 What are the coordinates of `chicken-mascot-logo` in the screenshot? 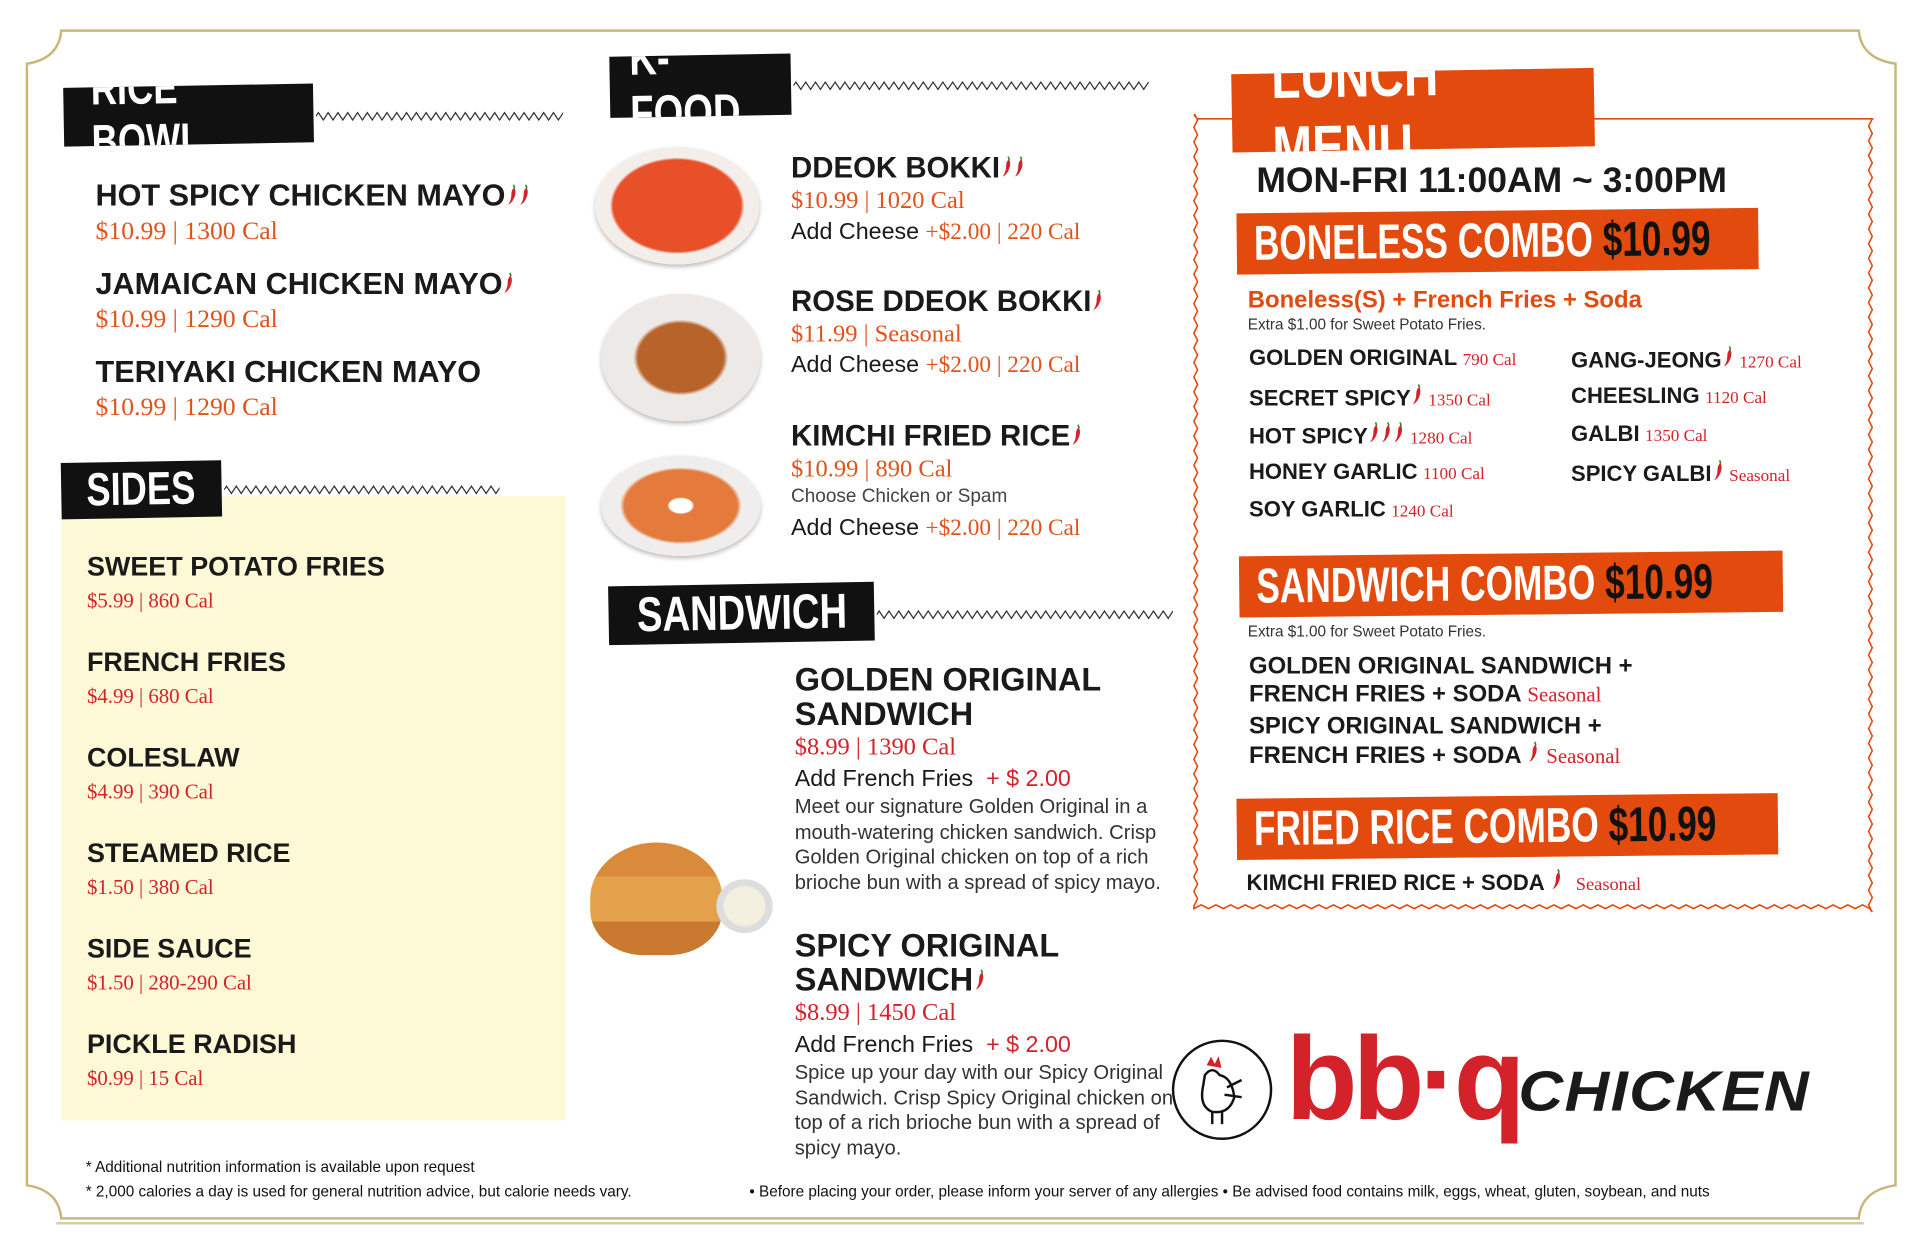 It's located at (1222, 1090).